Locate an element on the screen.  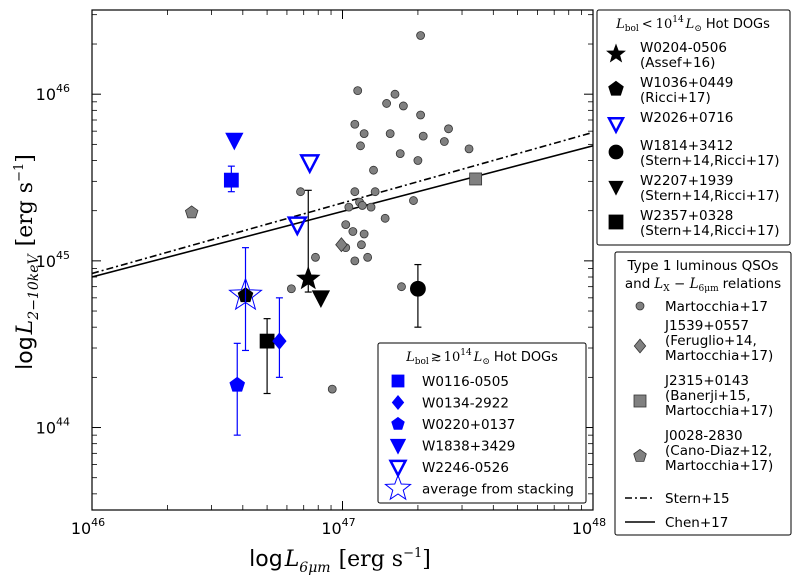
legend-ref2-j2315+0143: Martocchia+17) is located at coordinates (719, 411).